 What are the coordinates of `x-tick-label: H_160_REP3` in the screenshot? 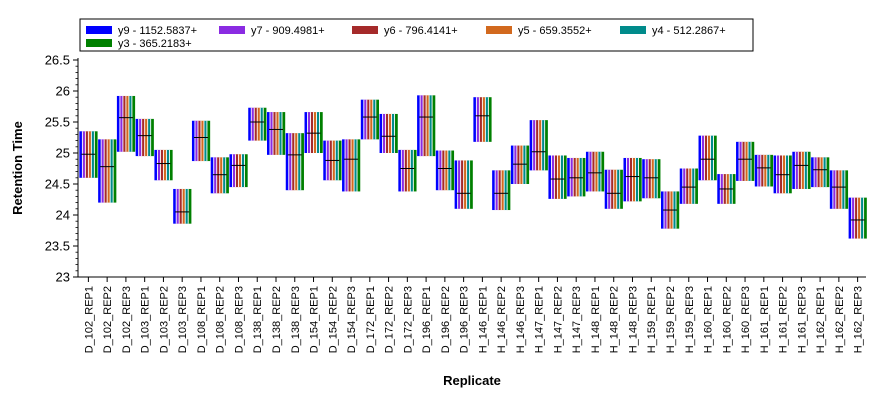 It's located at (746, 319).